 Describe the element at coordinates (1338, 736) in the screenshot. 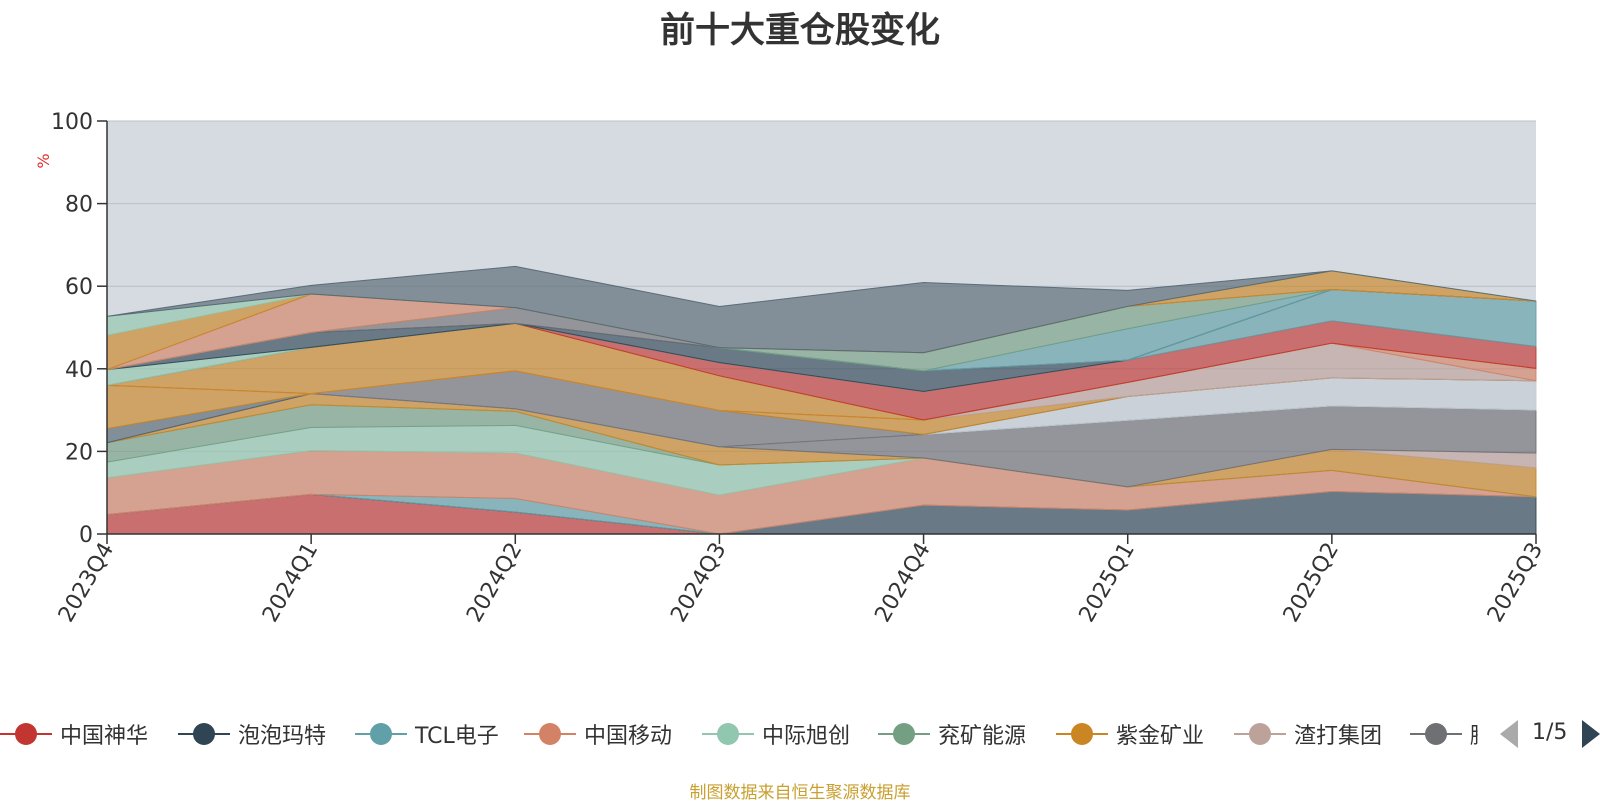

I see `legend-item-label: 渣打集团` at that location.